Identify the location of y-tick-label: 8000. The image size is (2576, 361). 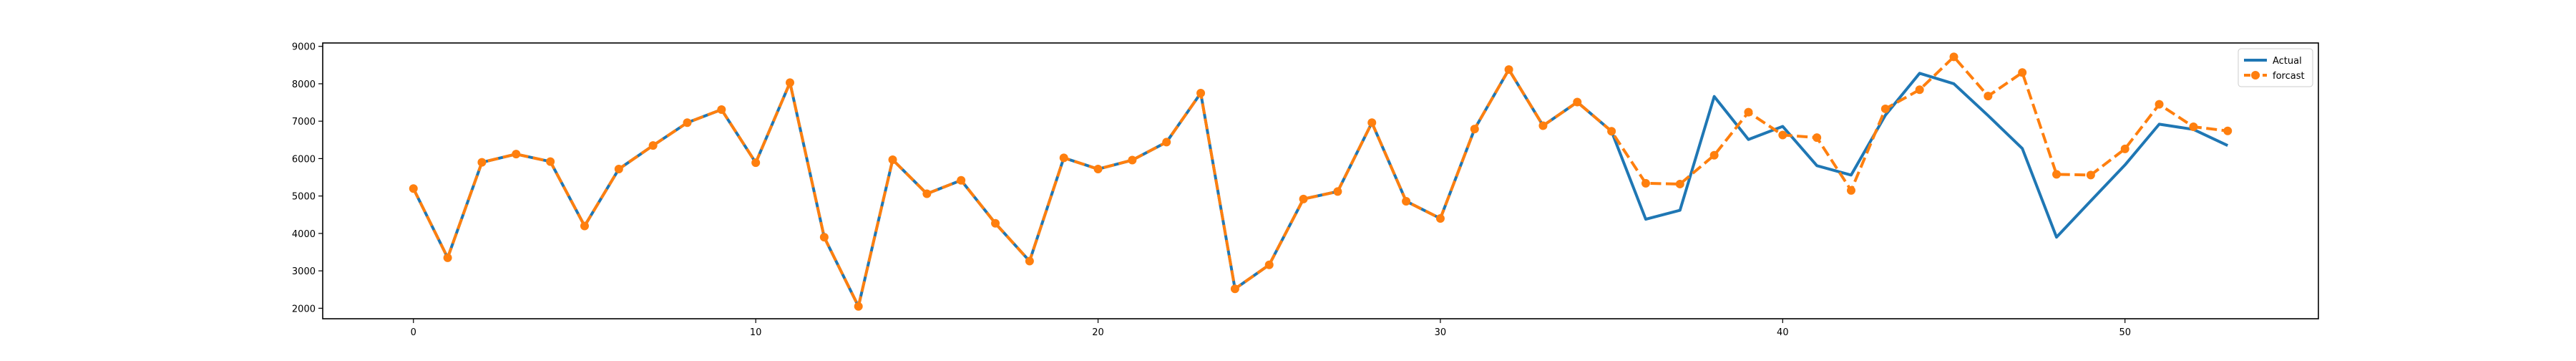
(304, 85).